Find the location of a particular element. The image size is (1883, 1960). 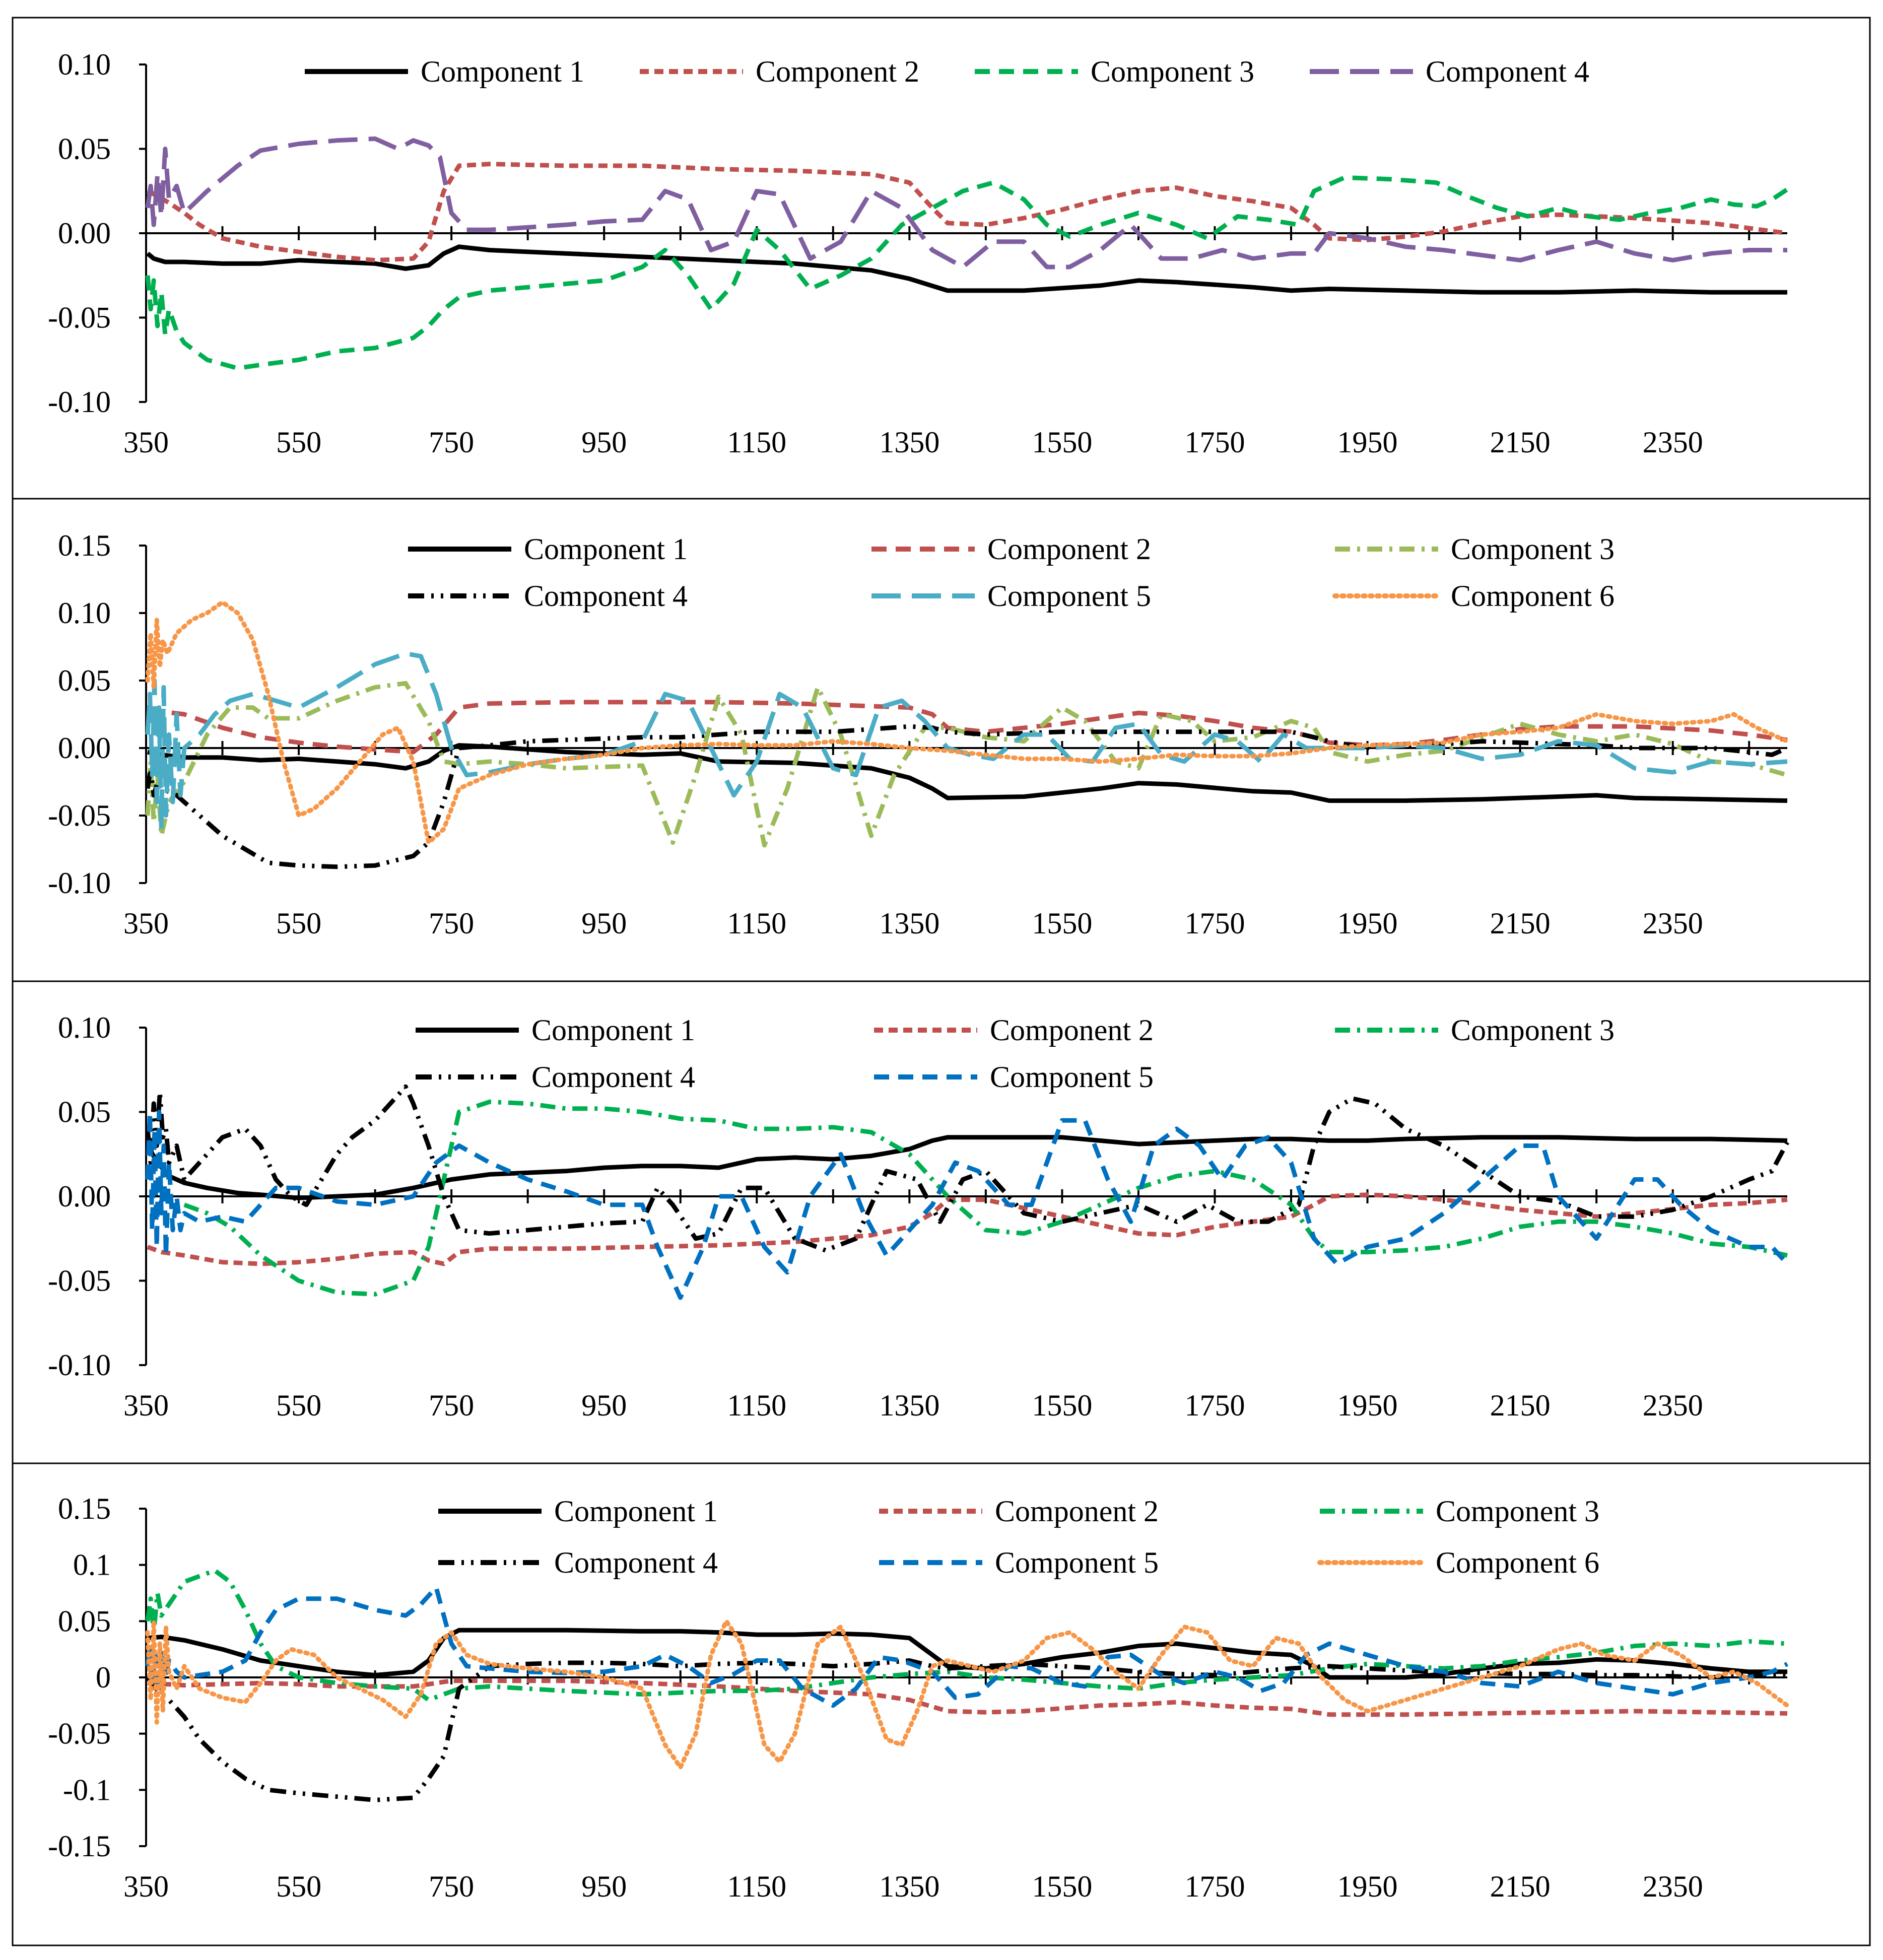

y-tick-label: 0.1 is located at coordinates (92, 1565).